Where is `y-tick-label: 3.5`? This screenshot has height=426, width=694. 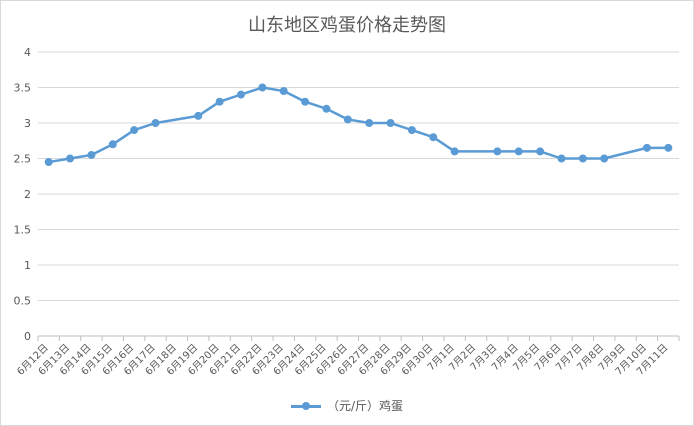 y-tick-label: 3.5 is located at coordinates (23, 88).